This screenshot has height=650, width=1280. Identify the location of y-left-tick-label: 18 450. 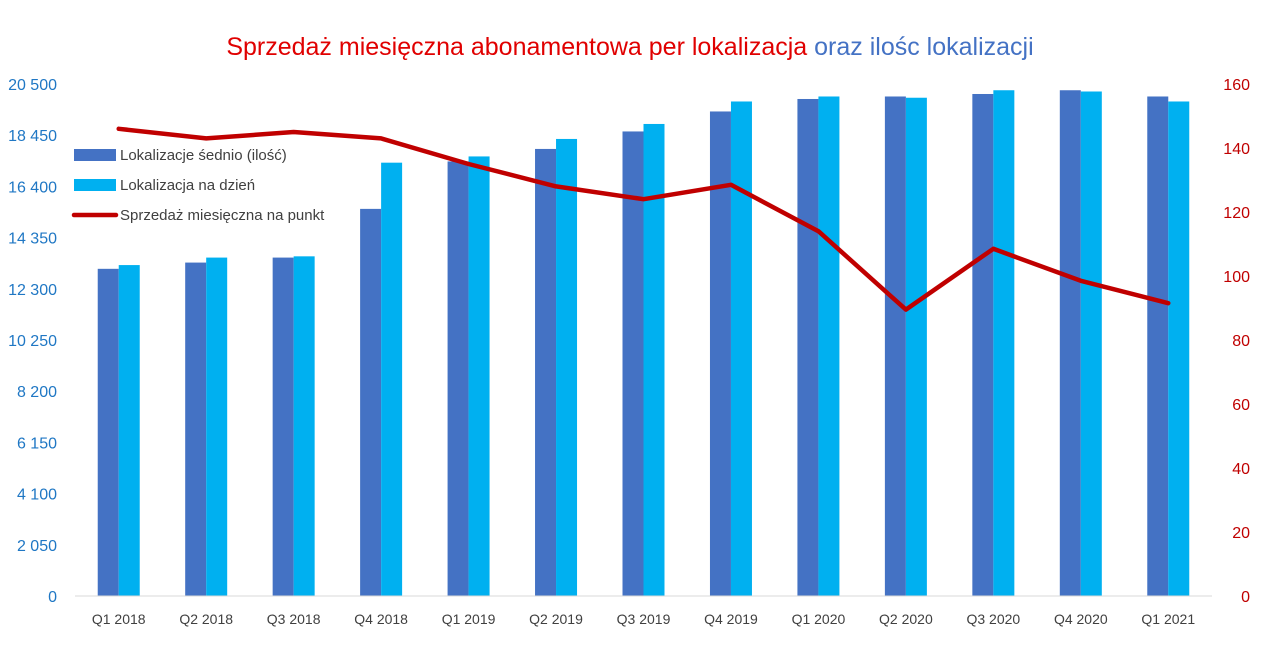
(32, 136).